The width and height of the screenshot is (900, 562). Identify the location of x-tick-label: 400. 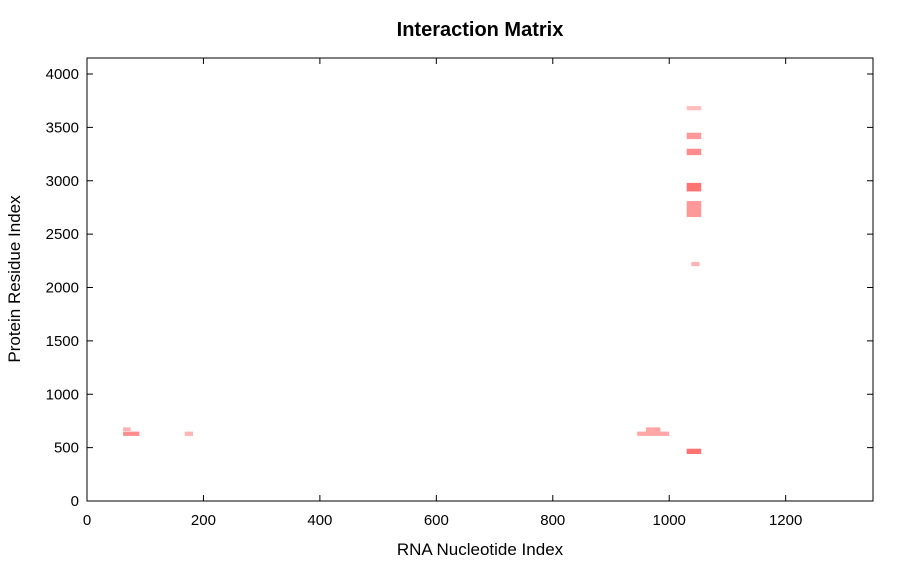
(319, 520).